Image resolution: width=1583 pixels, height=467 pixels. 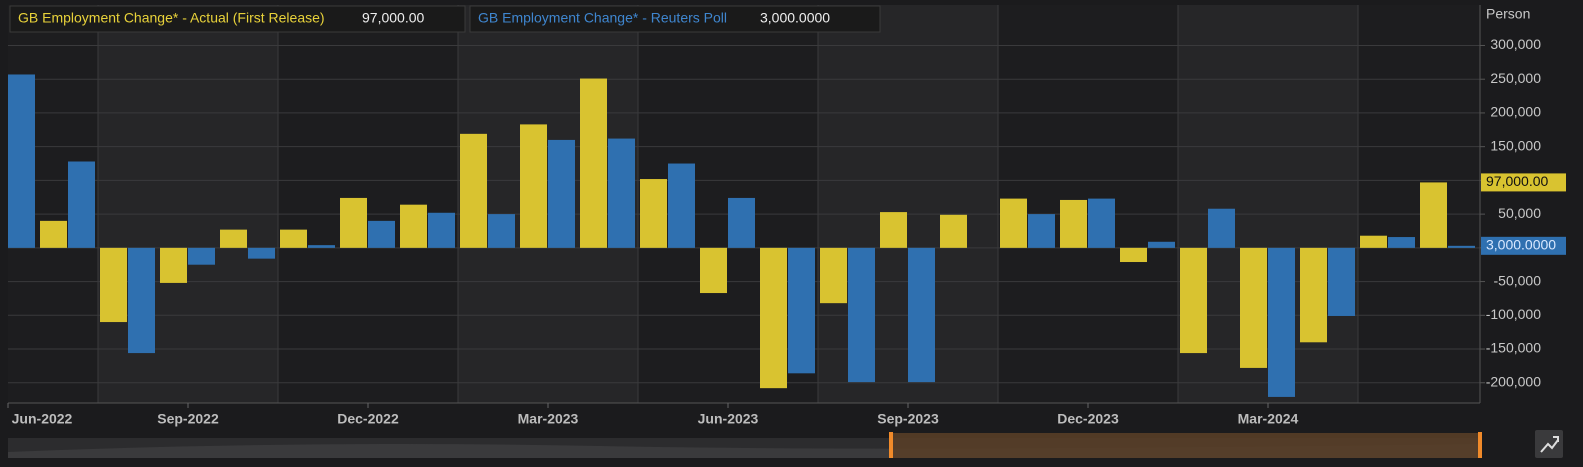 I want to click on navigator-selection, so click(x=1185, y=445).